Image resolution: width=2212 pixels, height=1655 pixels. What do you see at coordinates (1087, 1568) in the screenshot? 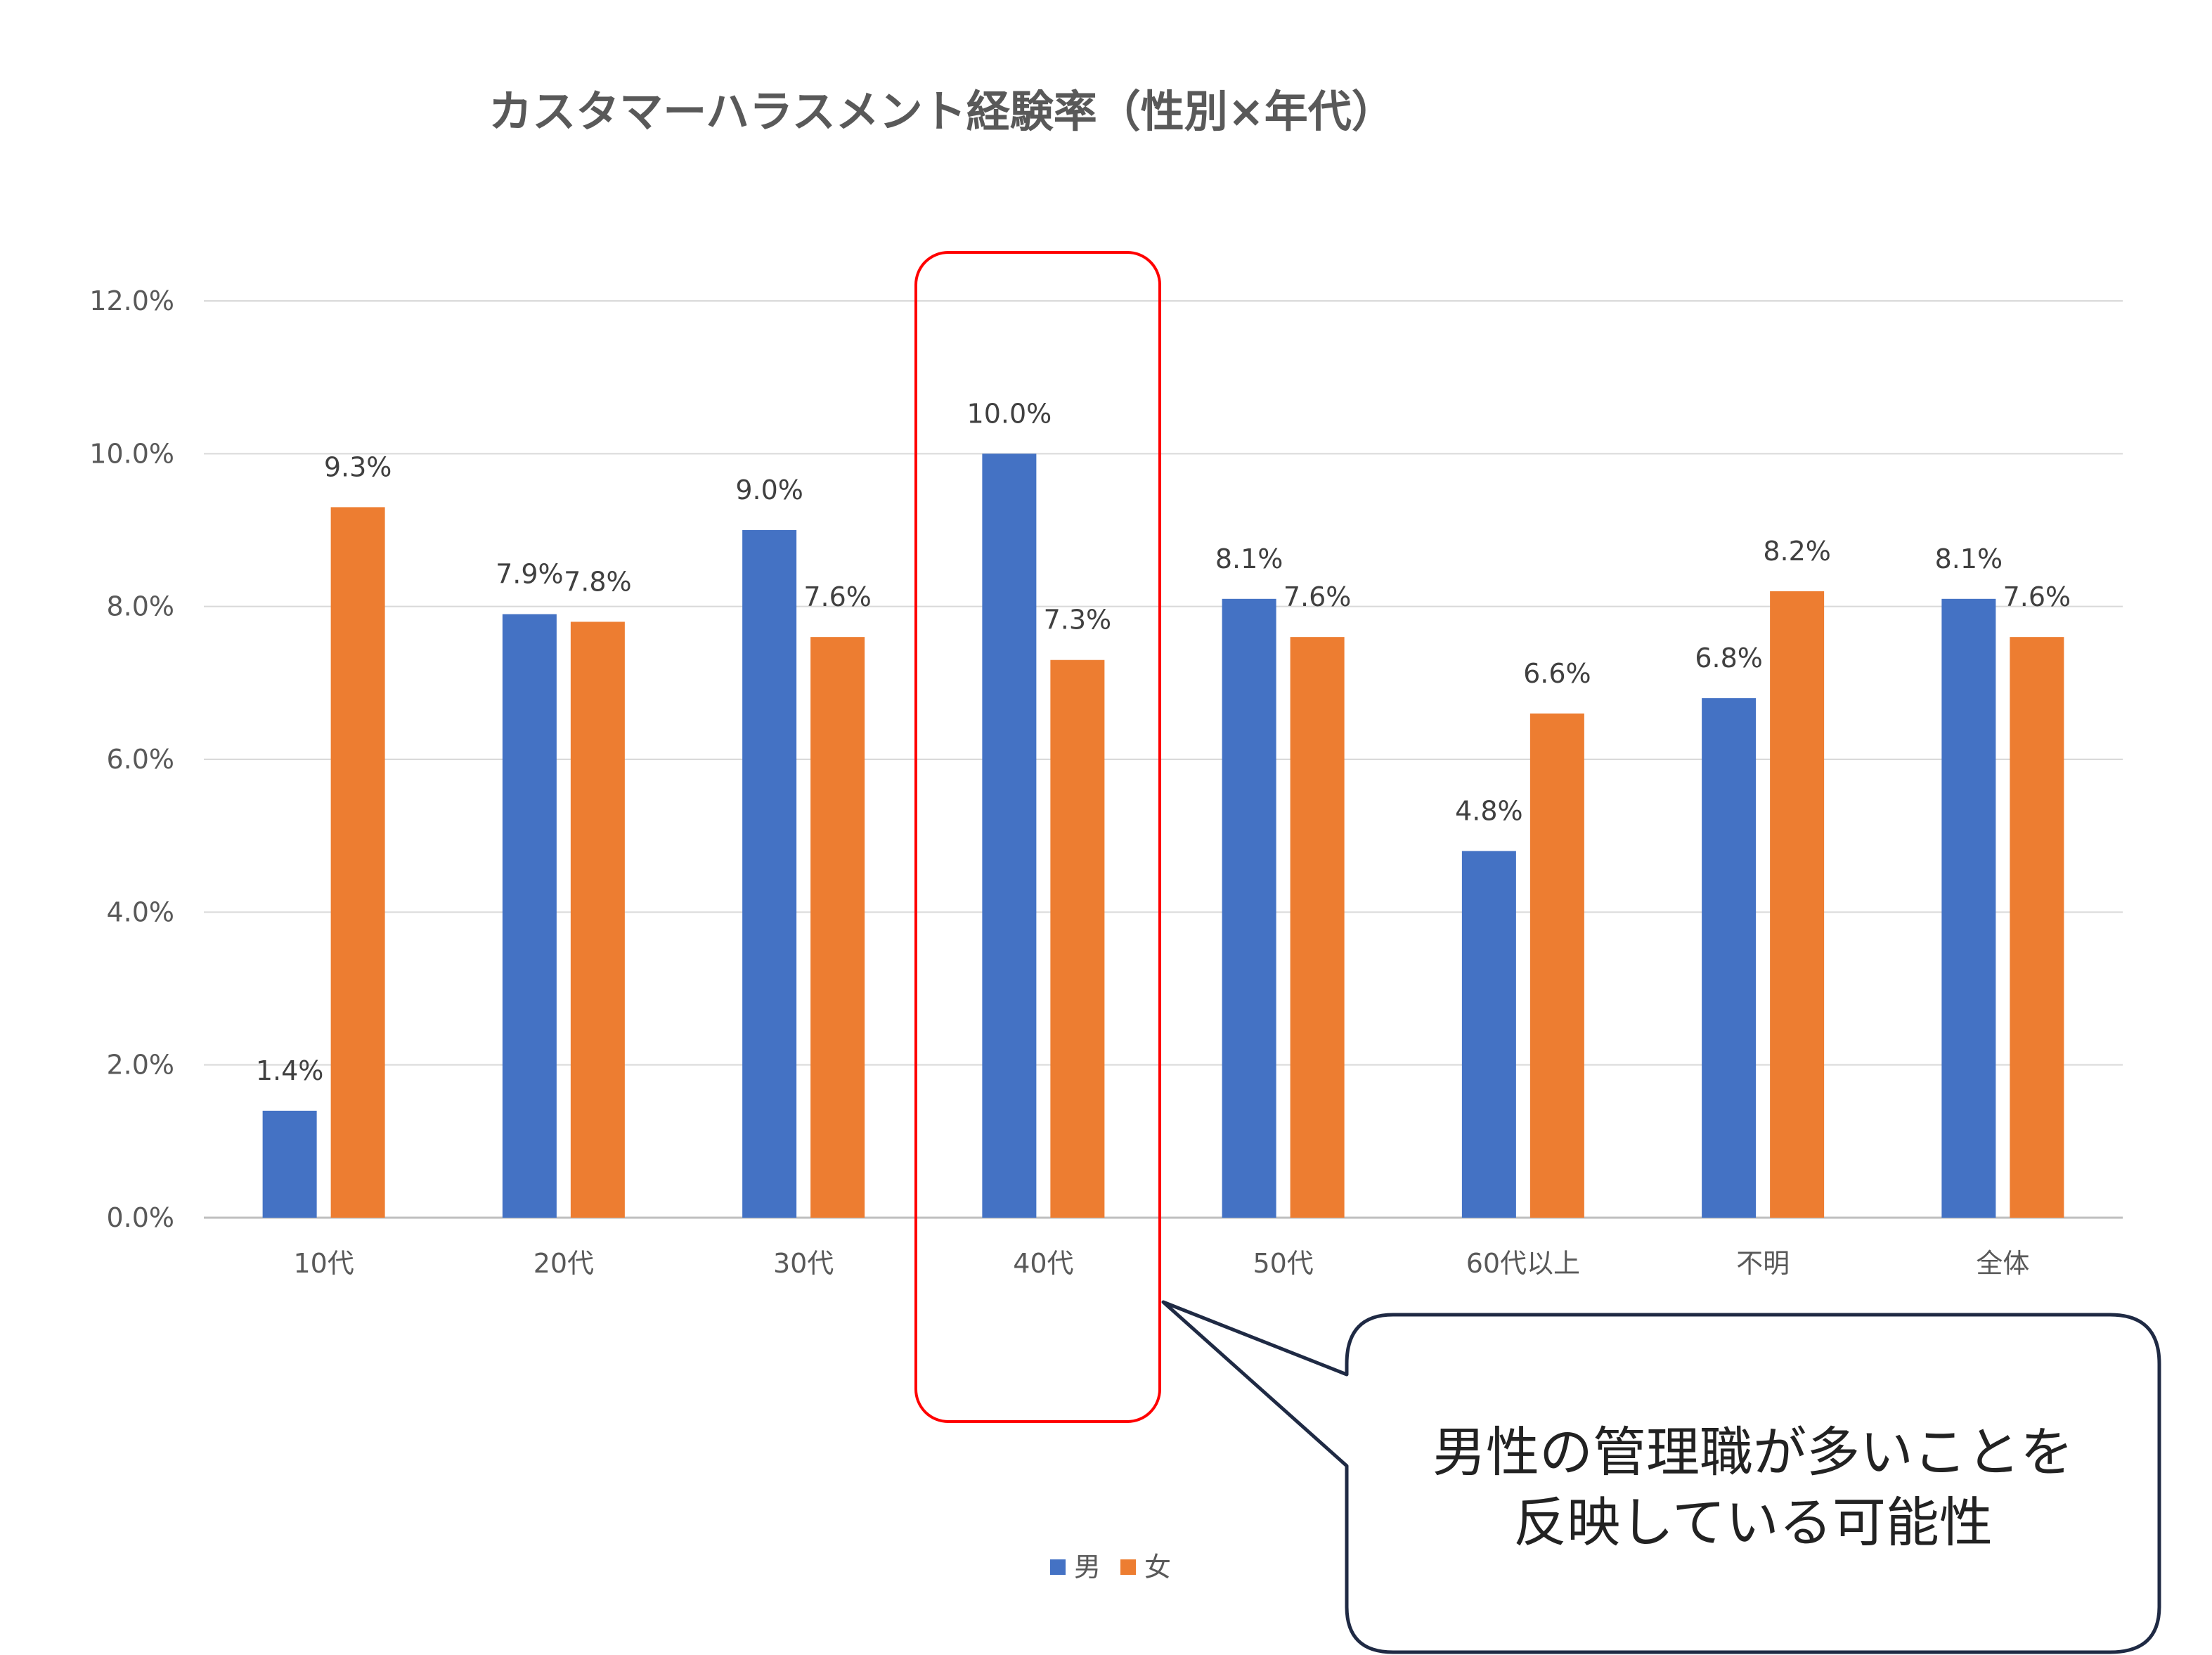
I see `legend-label-male: 男` at bounding box center [1087, 1568].